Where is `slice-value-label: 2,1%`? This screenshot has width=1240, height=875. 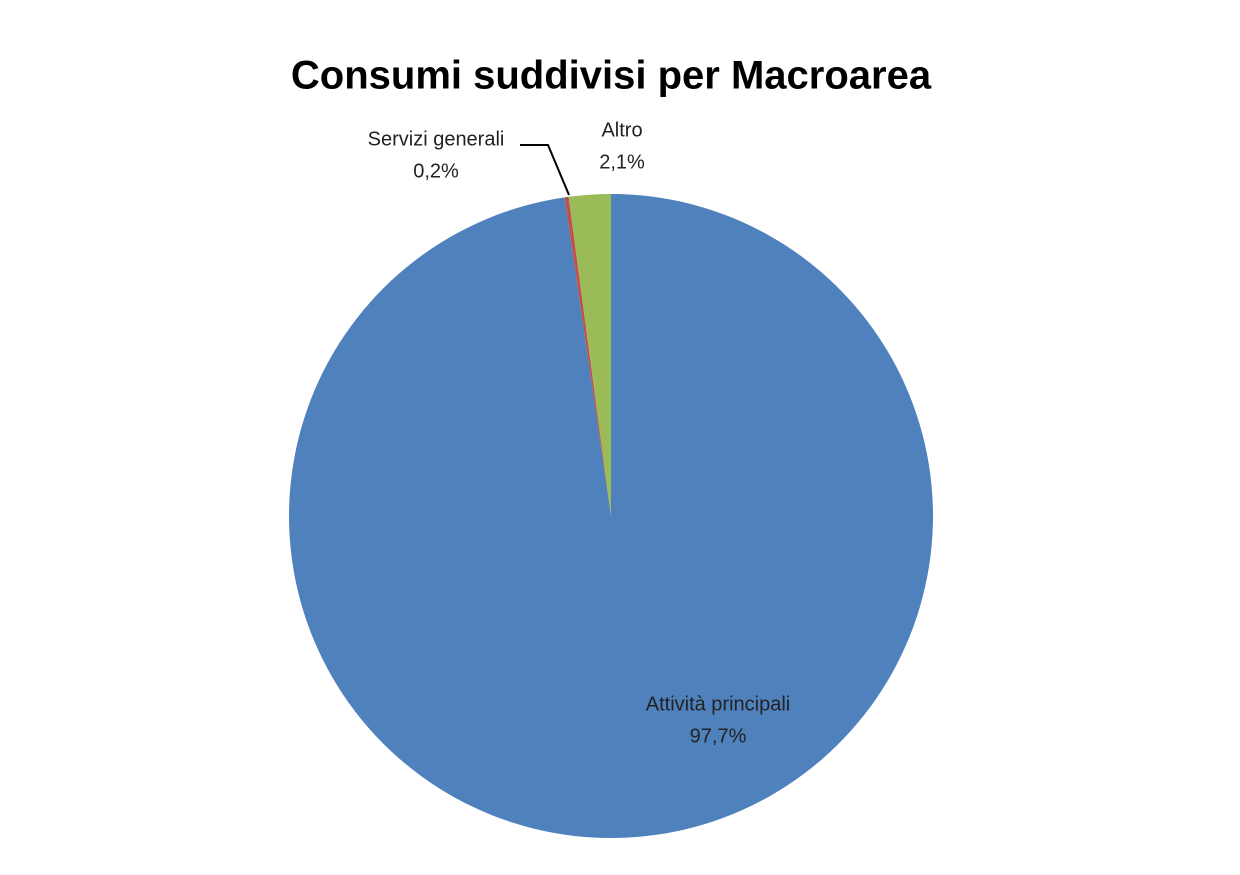 slice-value-label: 2,1% is located at coordinates (622, 162).